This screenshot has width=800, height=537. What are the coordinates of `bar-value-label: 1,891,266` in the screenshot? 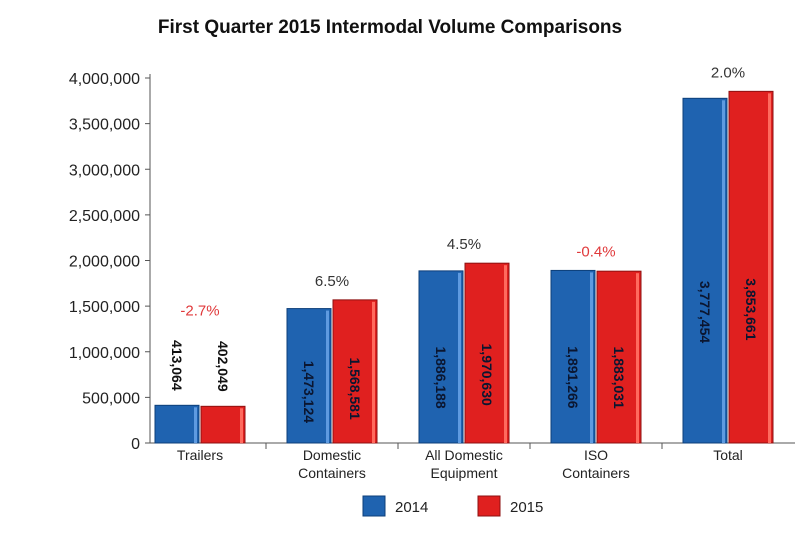 It's located at (573, 377).